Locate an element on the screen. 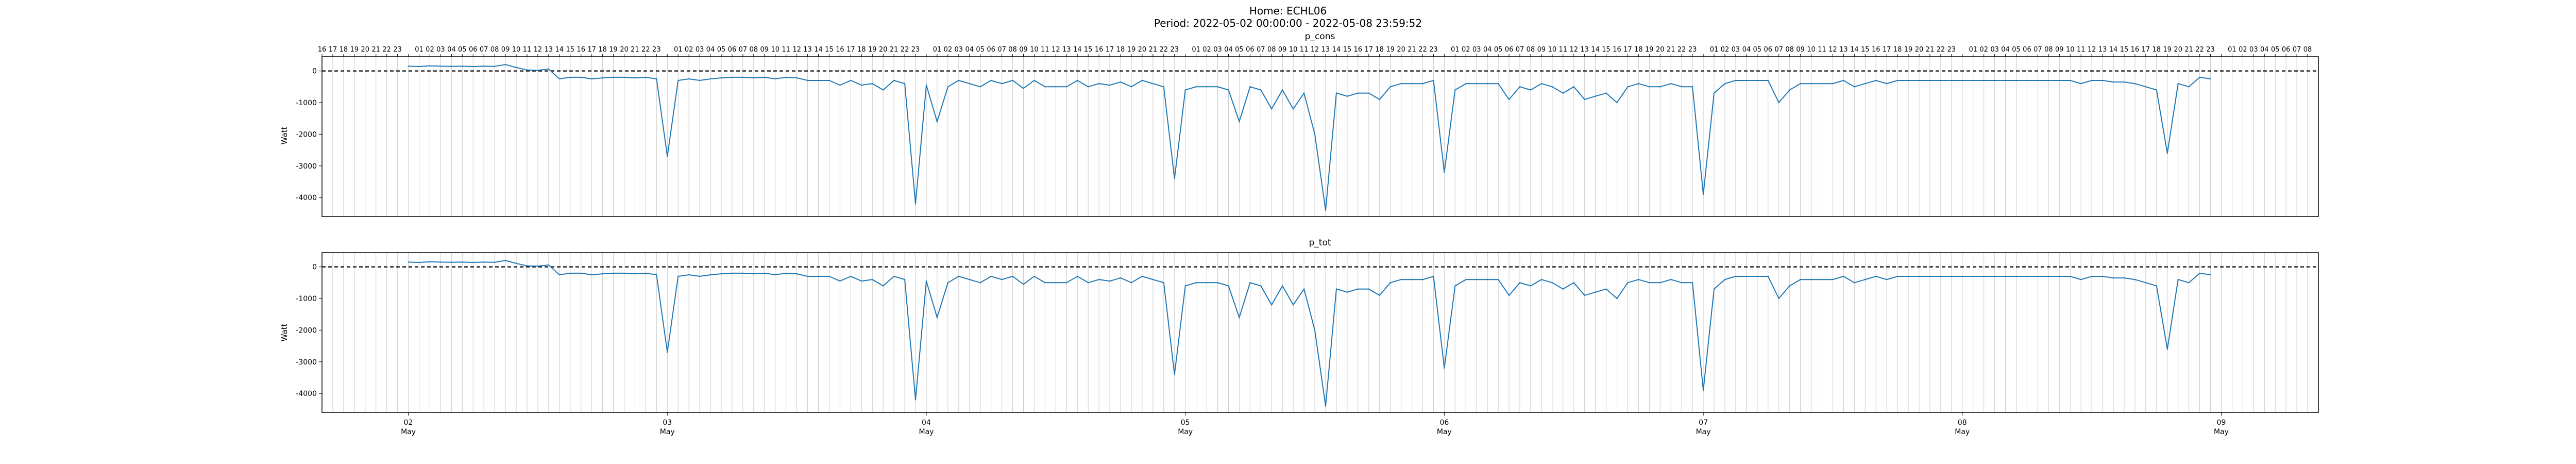 Image resolution: width=2576 pixels, height=464 pixels. p-cons-top-tick-label: 10 is located at coordinates (1034, 50).